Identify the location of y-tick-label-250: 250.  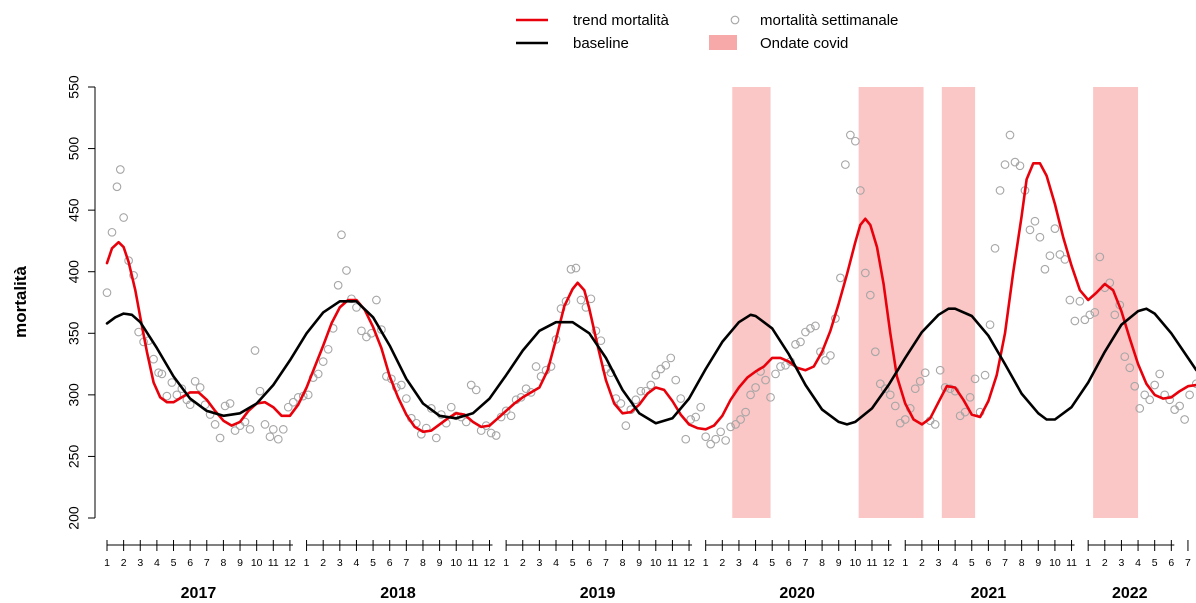
(74, 457).